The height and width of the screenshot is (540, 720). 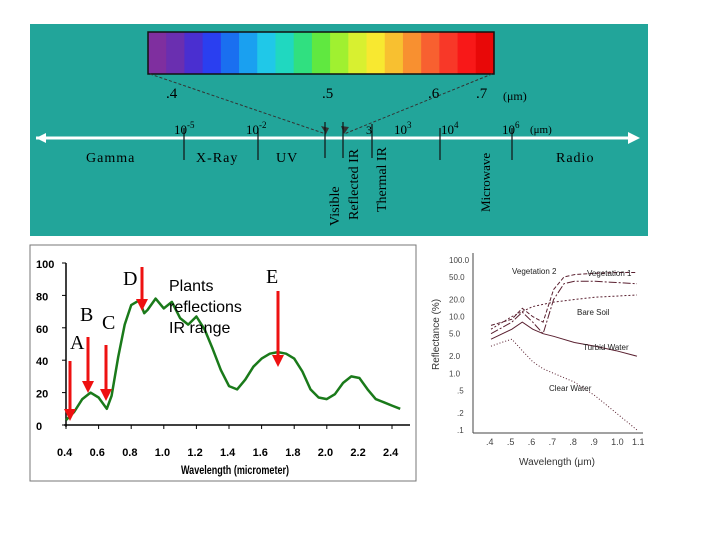 What do you see at coordinates (455, 356) in the screenshot?
I see `right-ytick-label-5: 2.0` at bounding box center [455, 356].